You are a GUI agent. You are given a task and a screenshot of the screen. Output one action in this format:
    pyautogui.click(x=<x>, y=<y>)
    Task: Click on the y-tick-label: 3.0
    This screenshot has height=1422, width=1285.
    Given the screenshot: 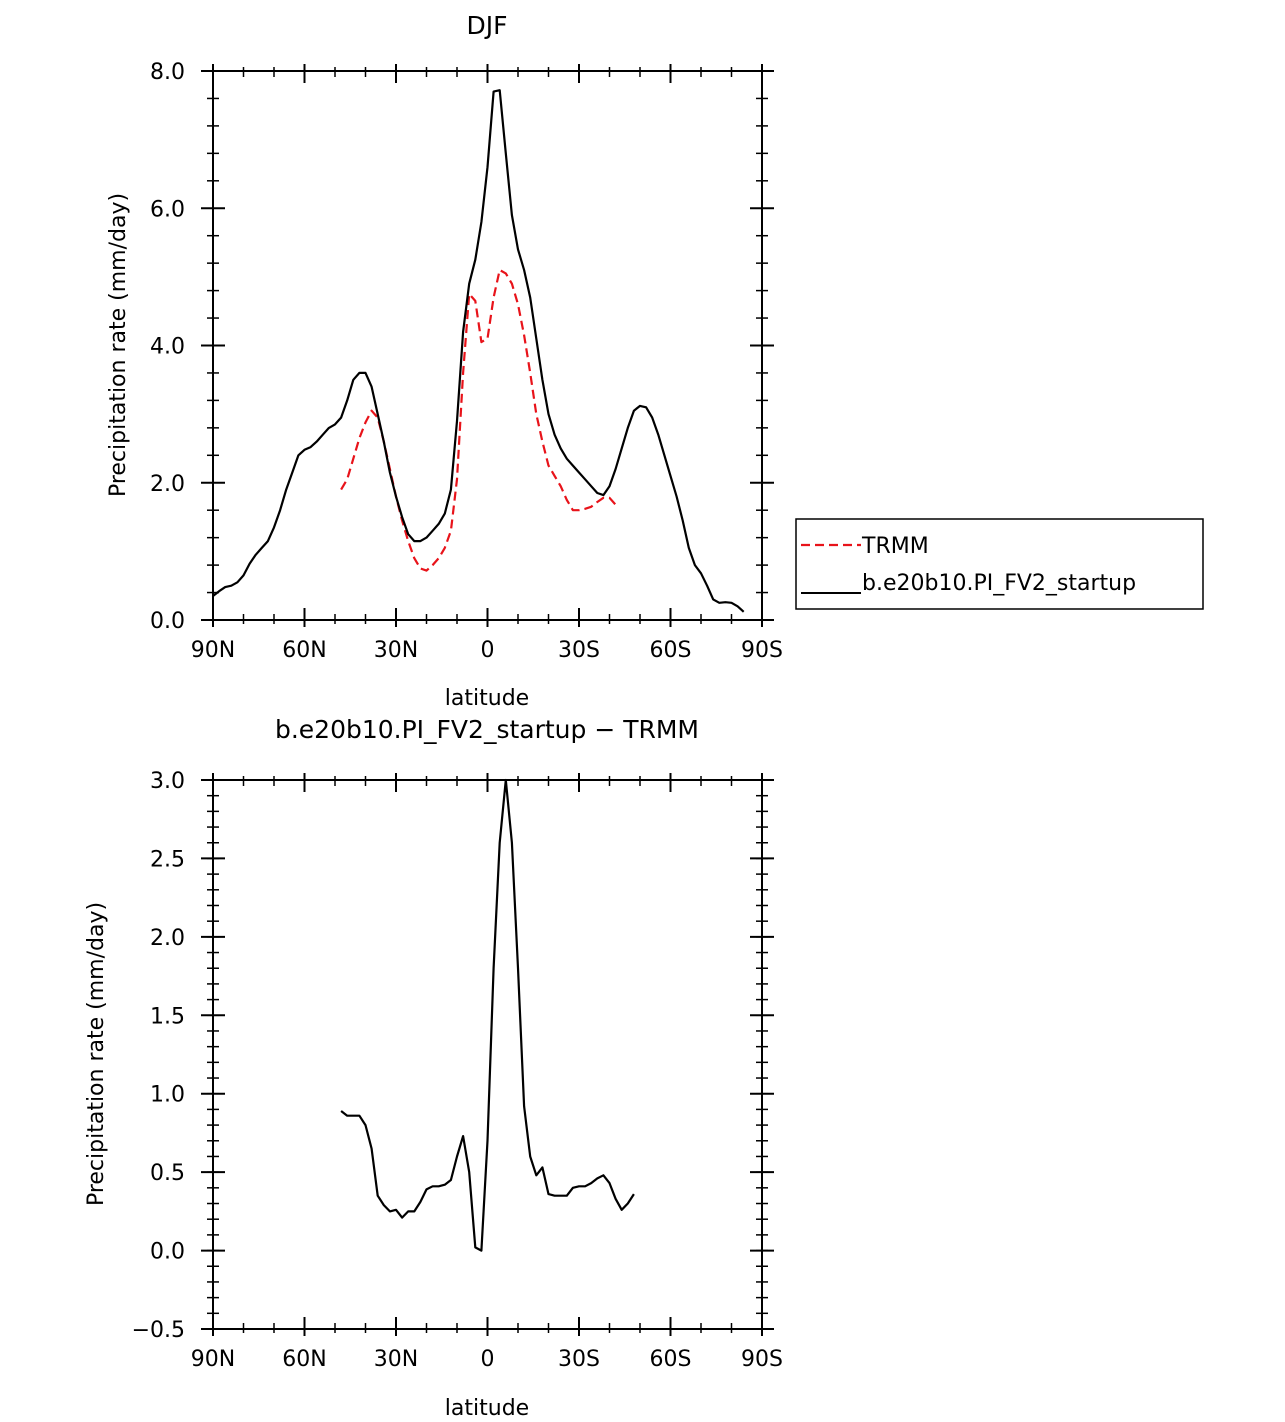 What is the action you would take?
    pyautogui.click(x=167, y=781)
    